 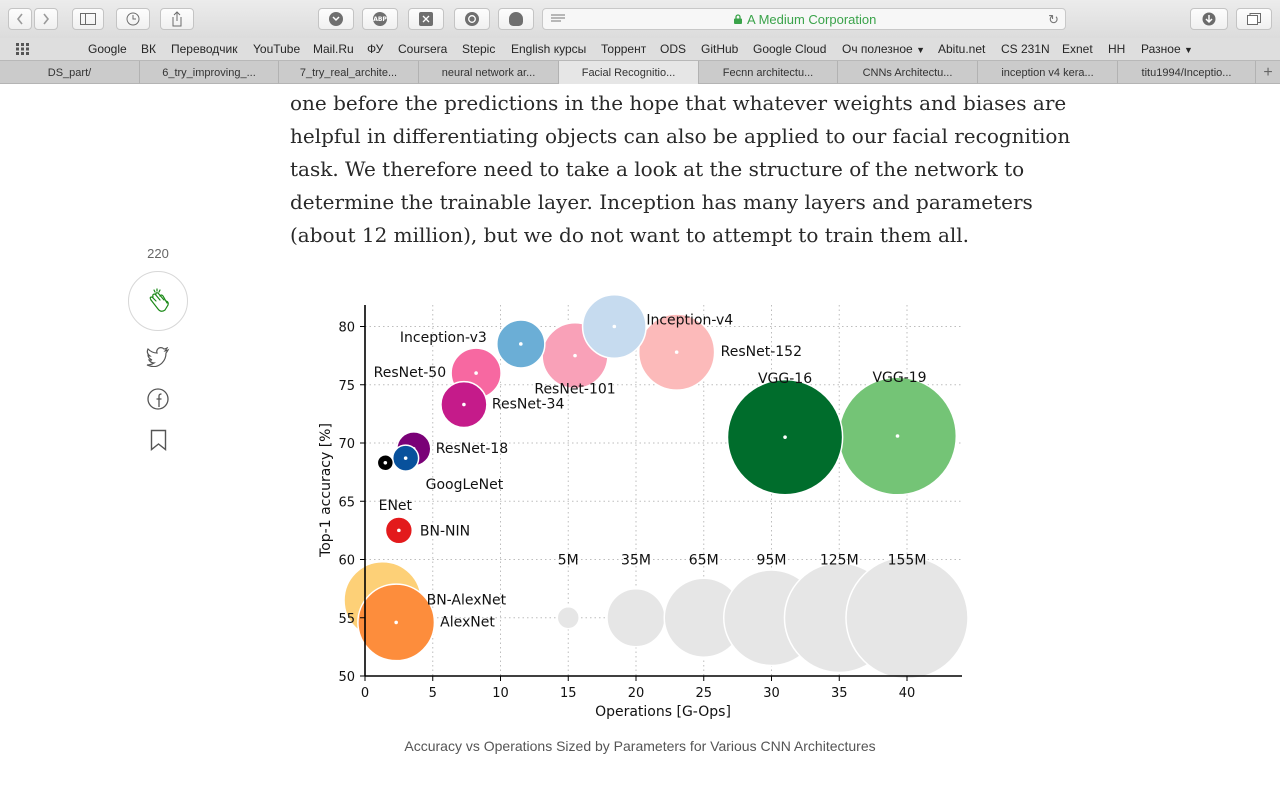 What do you see at coordinates (703, 693) in the screenshot?
I see `x-tick-label: 25` at bounding box center [703, 693].